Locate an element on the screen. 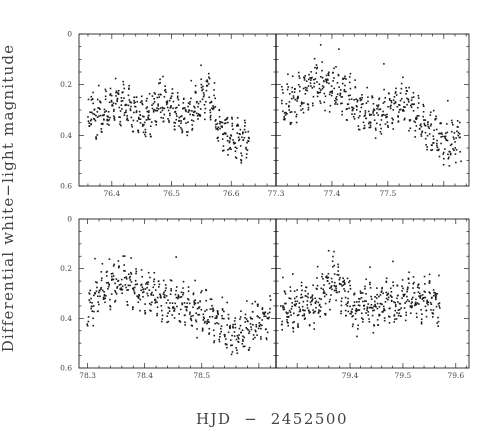  x-tick-label: 76.5 is located at coordinates (171, 193).